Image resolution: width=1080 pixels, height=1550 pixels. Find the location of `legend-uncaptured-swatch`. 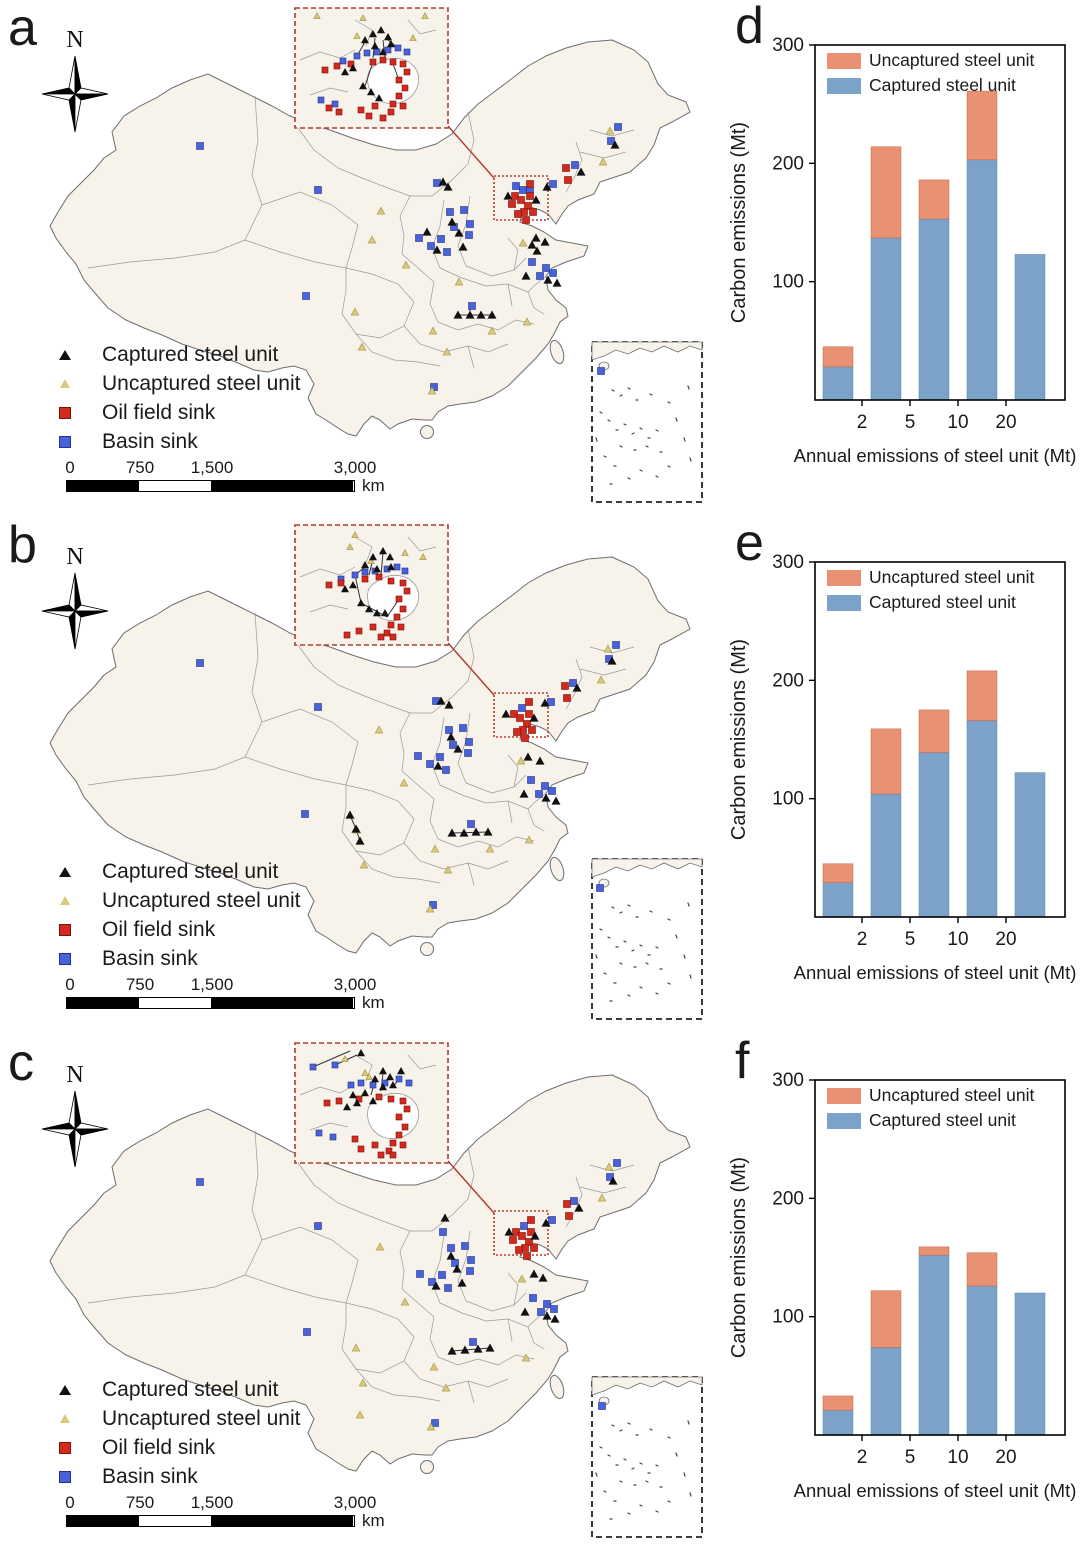

legend-uncaptured-swatch is located at coordinates (844, 1096).